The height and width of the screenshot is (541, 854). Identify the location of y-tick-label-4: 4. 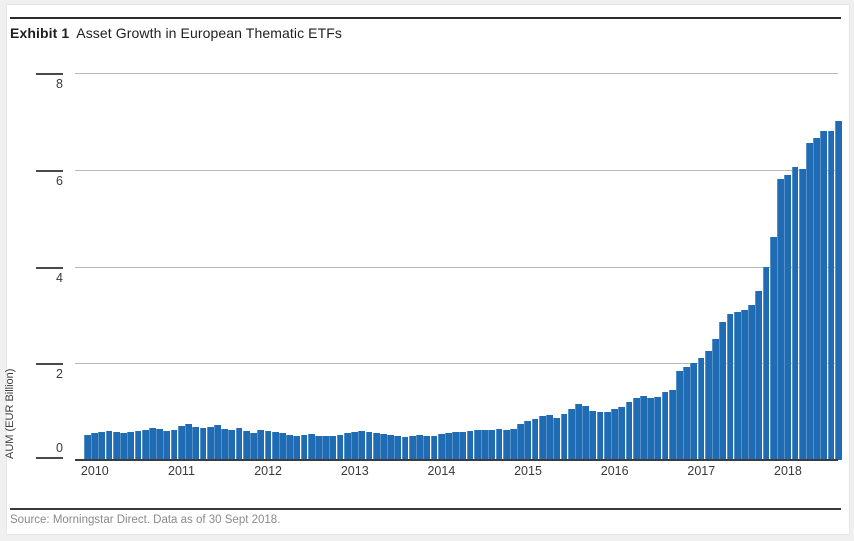
(59, 277).